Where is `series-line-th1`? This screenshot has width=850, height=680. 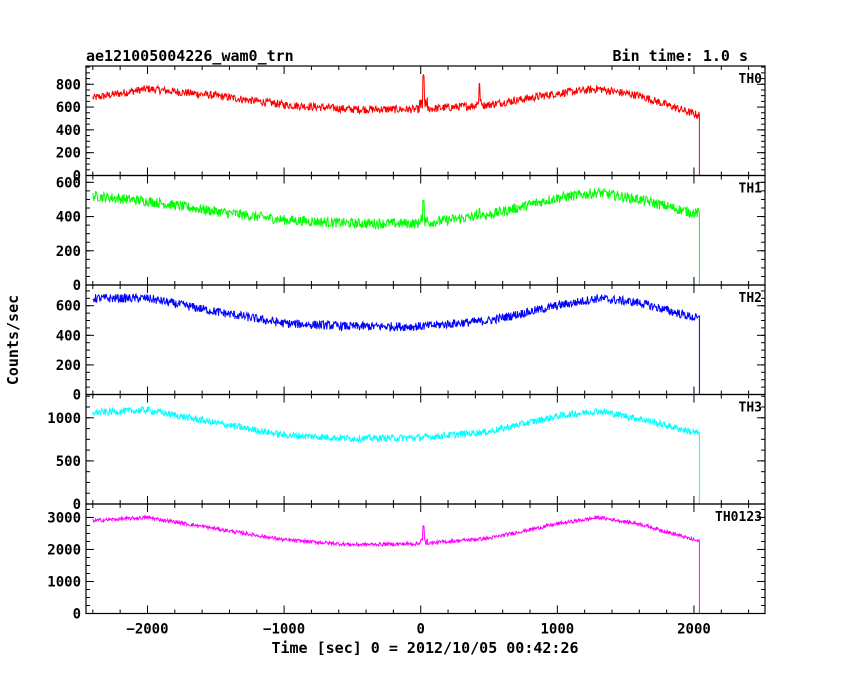
series-line-th1 is located at coordinates (420, 236).